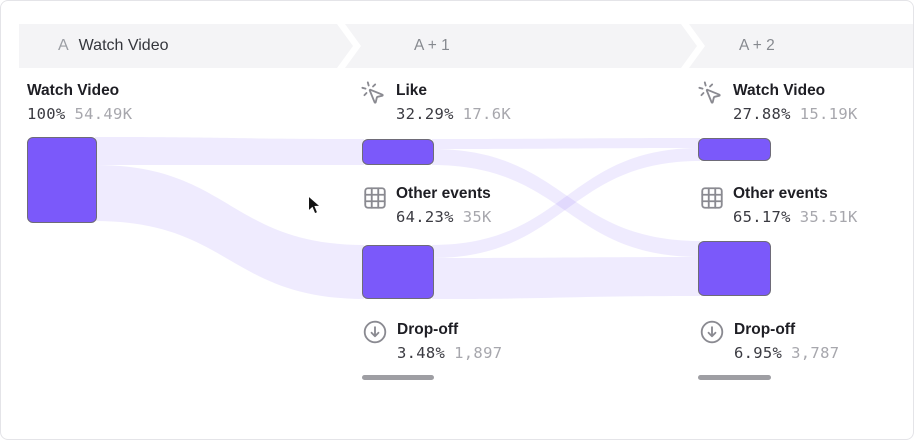  What do you see at coordinates (478, 353) in the screenshot?
I see `event-count: 1,897` at bounding box center [478, 353].